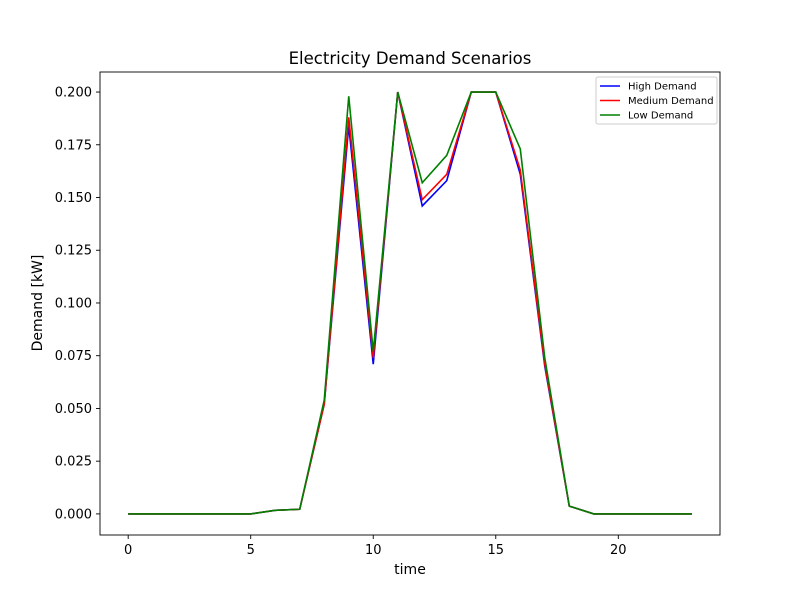 This screenshot has height=600, width=800. What do you see at coordinates (495, 550) in the screenshot?
I see `x-tick-label: 15` at bounding box center [495, 550].